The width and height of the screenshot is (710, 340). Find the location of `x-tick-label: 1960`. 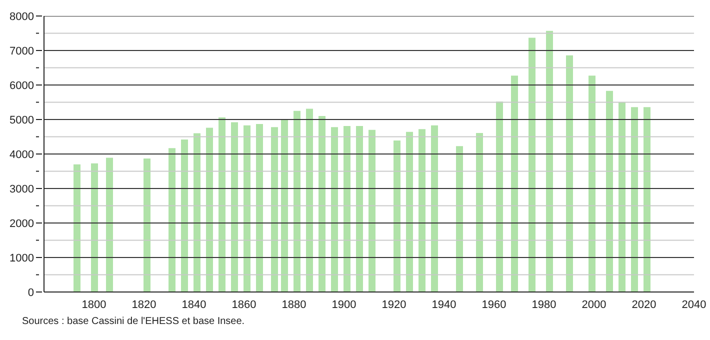

x-tick-label: 1960 is located at coordinates (494, 304).